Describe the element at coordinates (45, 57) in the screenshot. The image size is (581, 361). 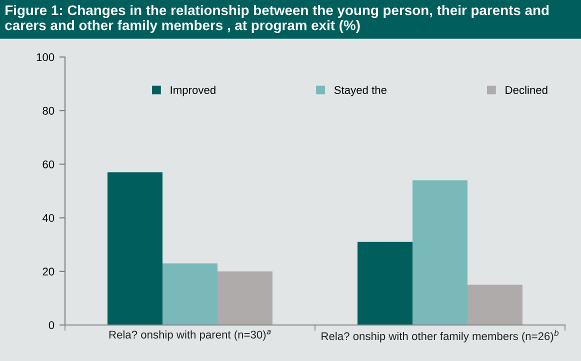
I see `y-tick-label: 100` at that location.